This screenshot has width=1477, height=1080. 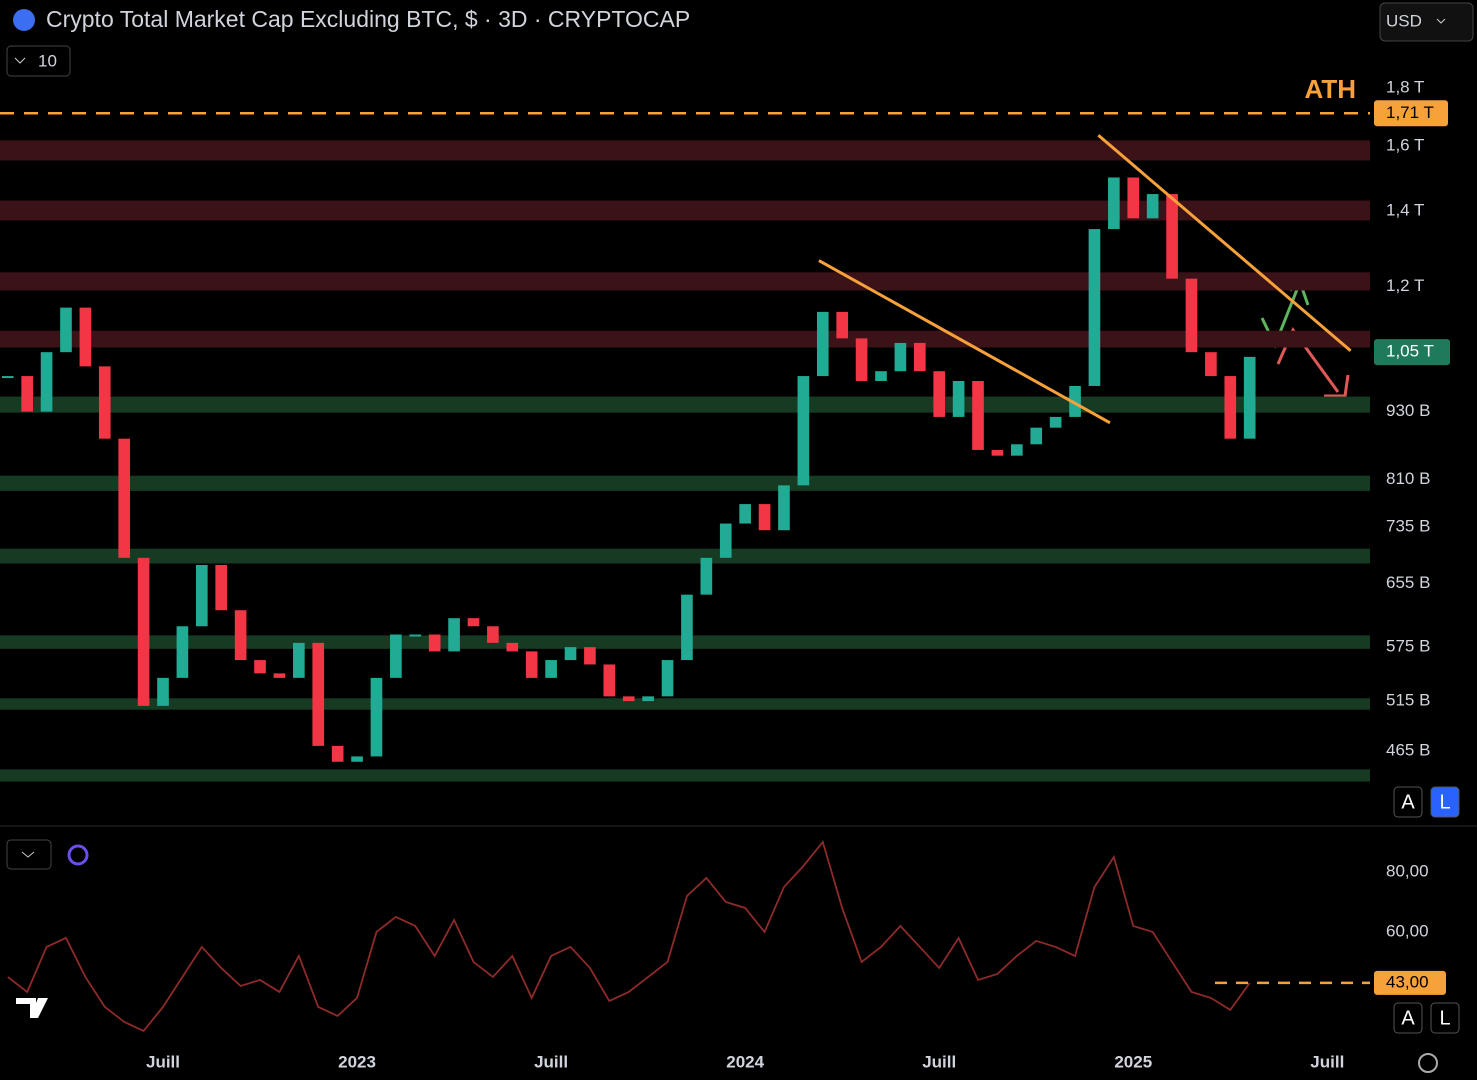 What do you see at coordinates (357, 1061) in the screenshot?
I see `x-tick-label: 2023` at bounding box center [357, 1061].